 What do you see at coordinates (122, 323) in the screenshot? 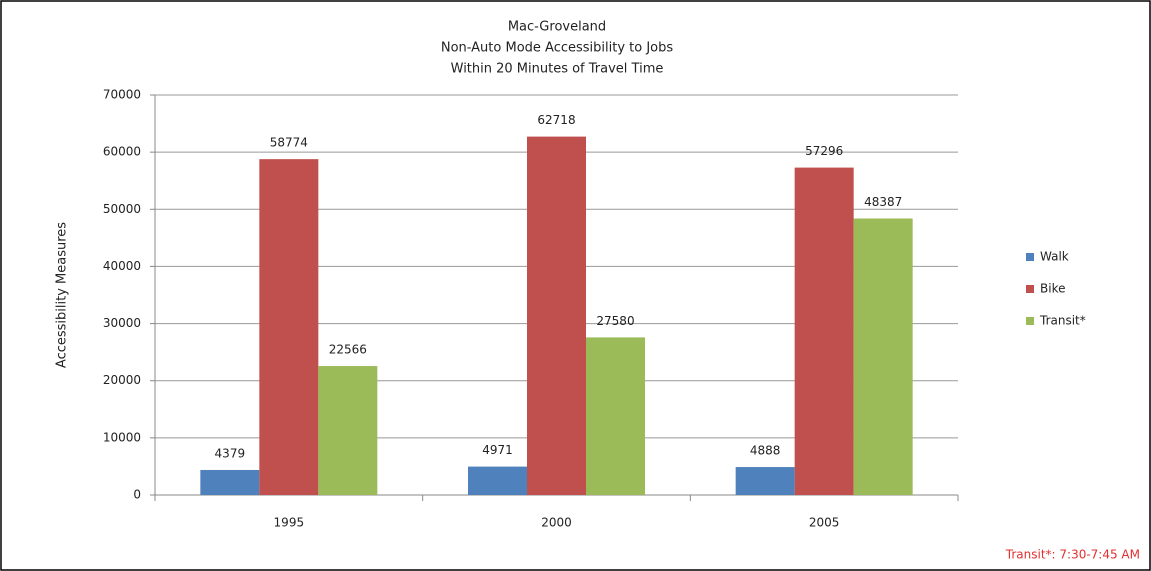
I see `y-tick-label: 30000` at bounding box center [122, 323].